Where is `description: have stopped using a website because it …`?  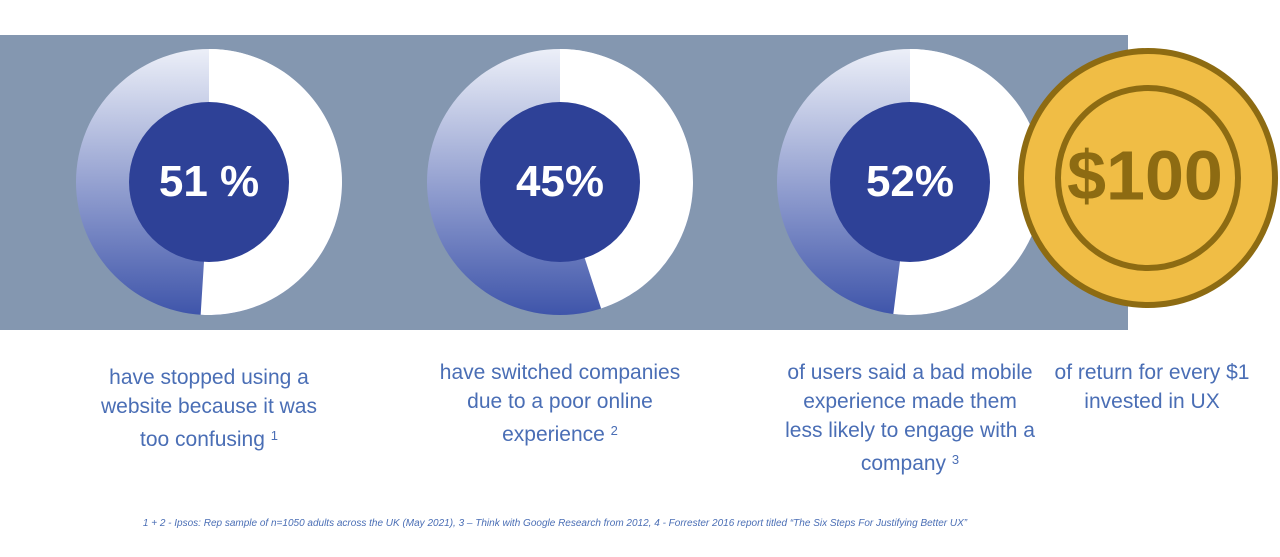
description: have stopped using a website because it … is located at coordinates (209, 408).